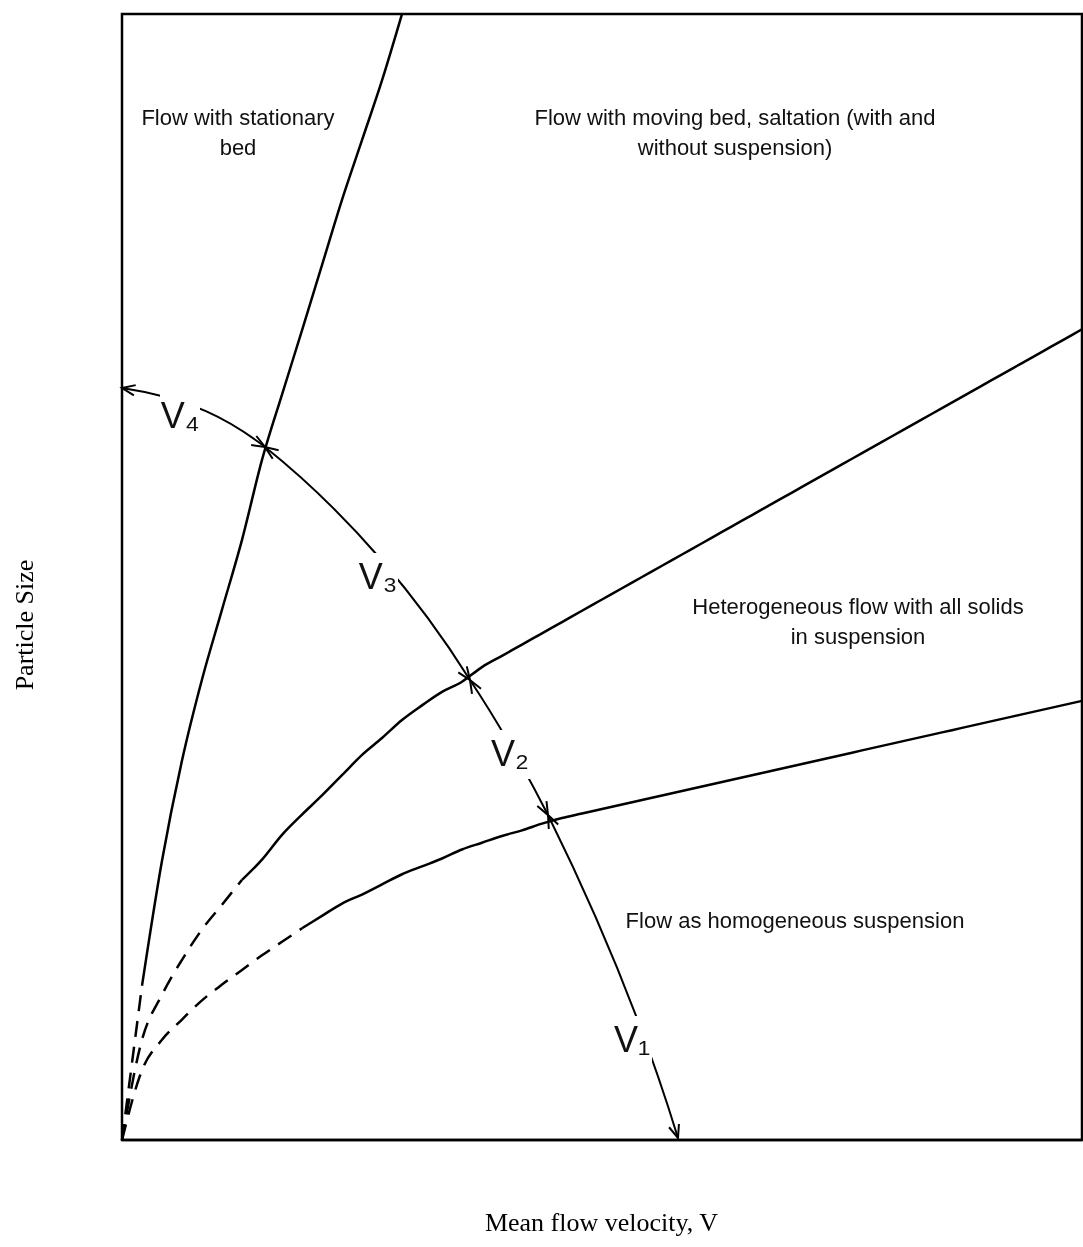  I want to click on annotation: Flow with moving bed, saltation (with and without suspension), so click(735, 133).